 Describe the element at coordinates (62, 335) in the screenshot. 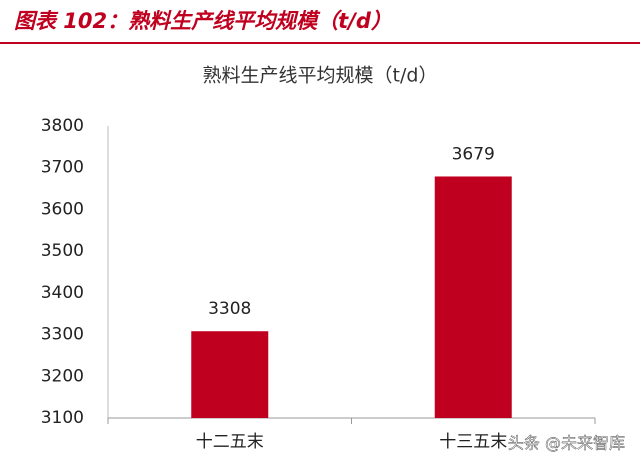

I see `y-tick-label: 3300` at that location.